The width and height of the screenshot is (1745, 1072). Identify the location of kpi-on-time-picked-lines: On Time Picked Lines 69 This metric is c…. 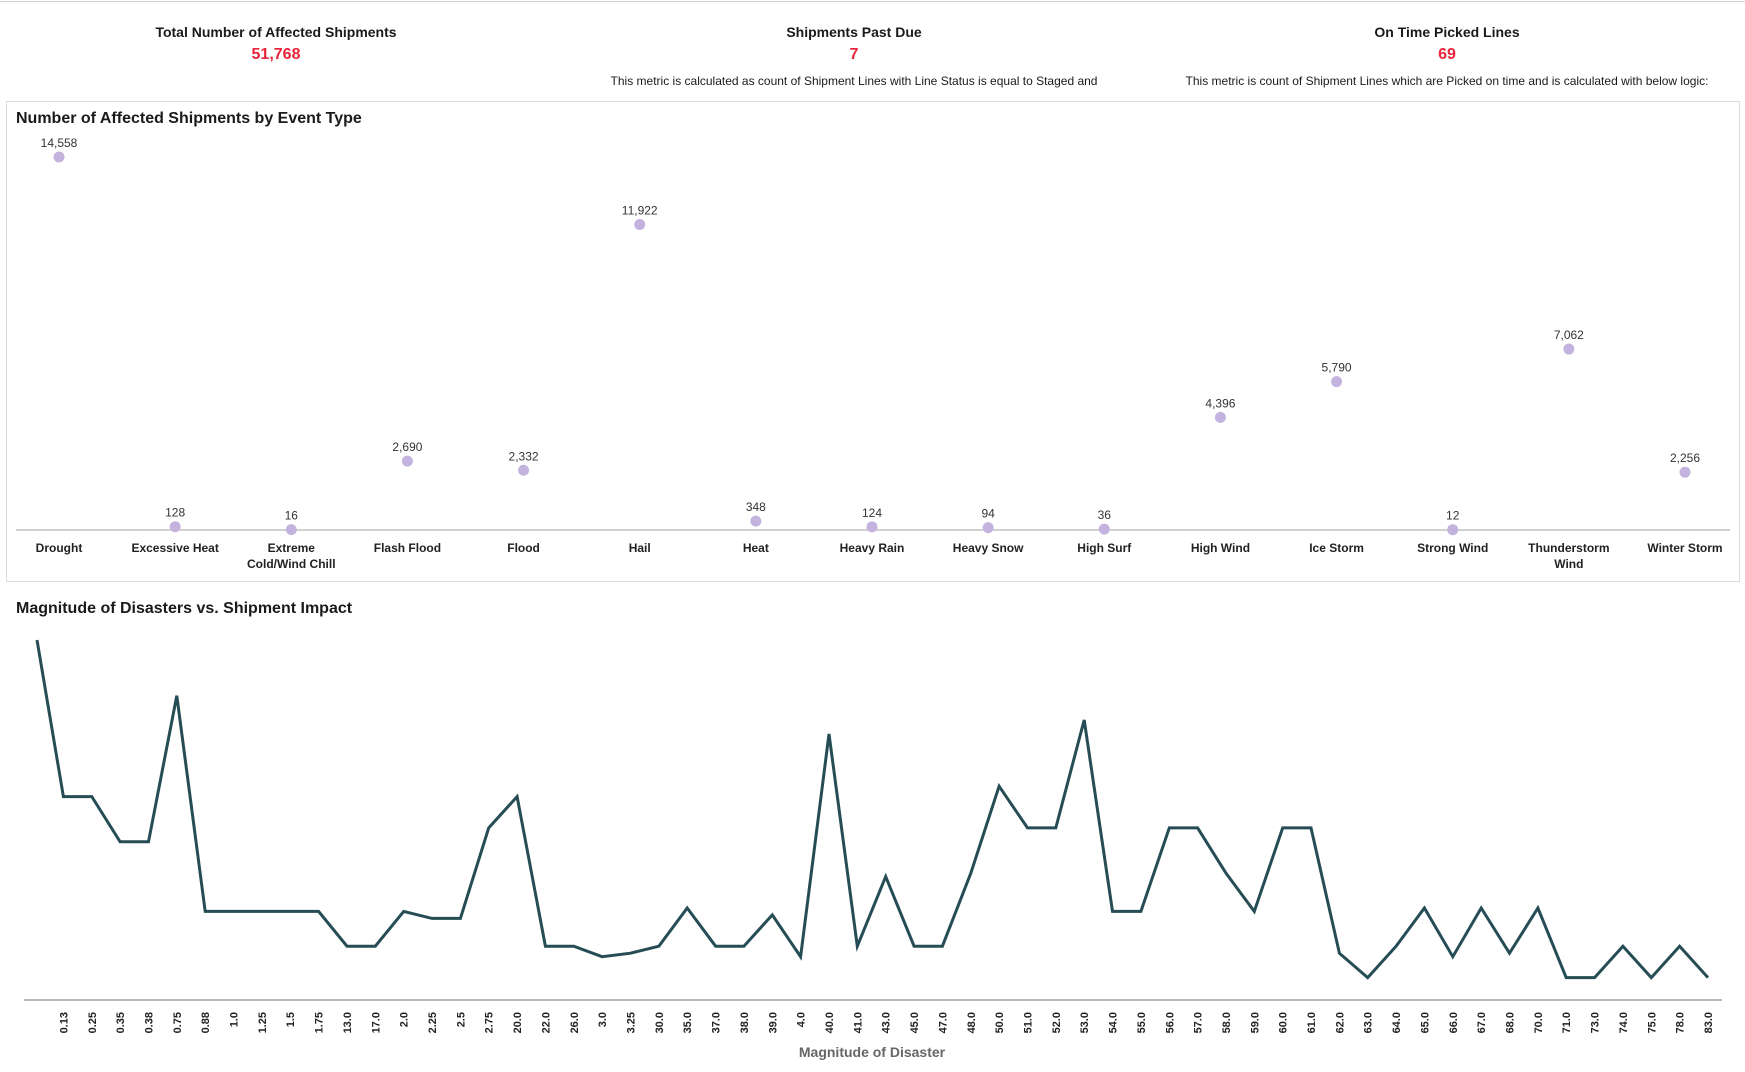
(1447, 56).